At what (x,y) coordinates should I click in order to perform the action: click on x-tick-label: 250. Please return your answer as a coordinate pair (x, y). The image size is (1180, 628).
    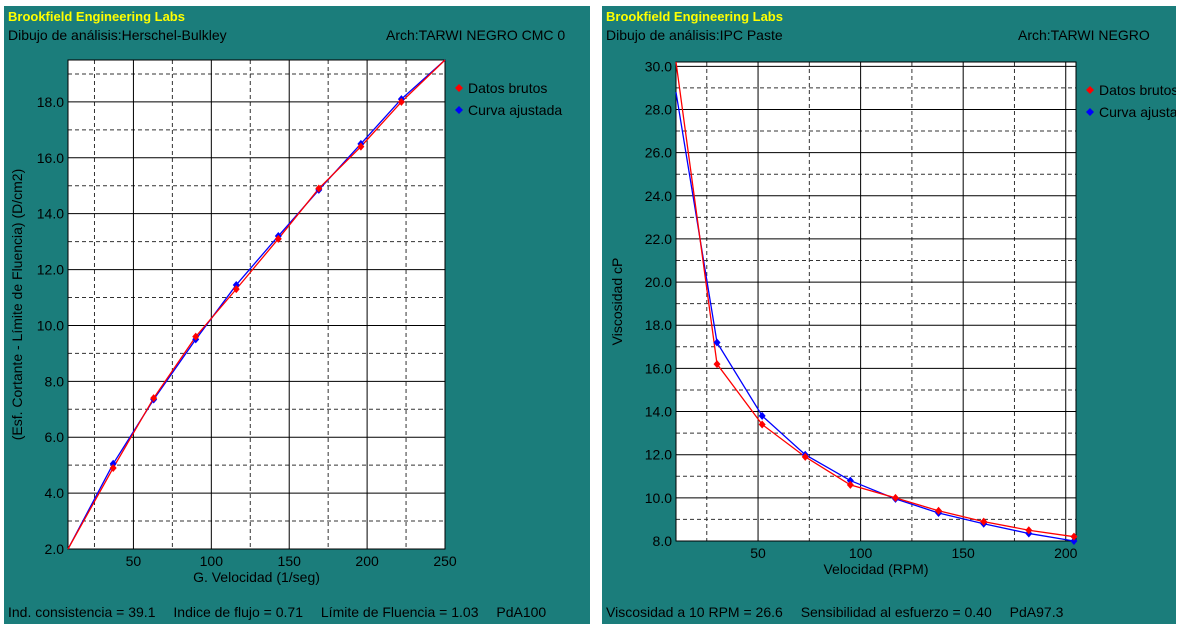
    Looking at the image, I should click on (445, 561).